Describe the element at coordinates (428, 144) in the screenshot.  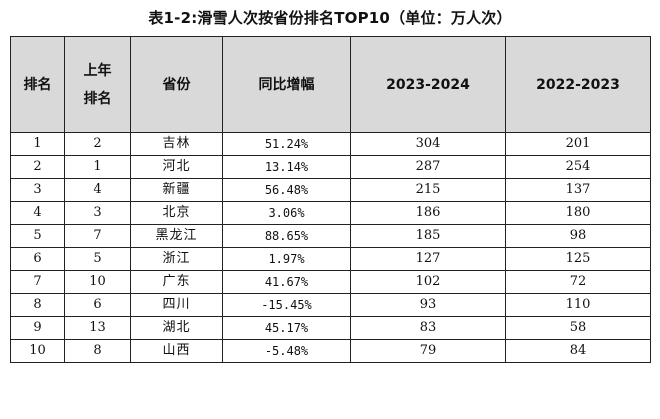
I see `cell-2023-2024: 304` at that location.